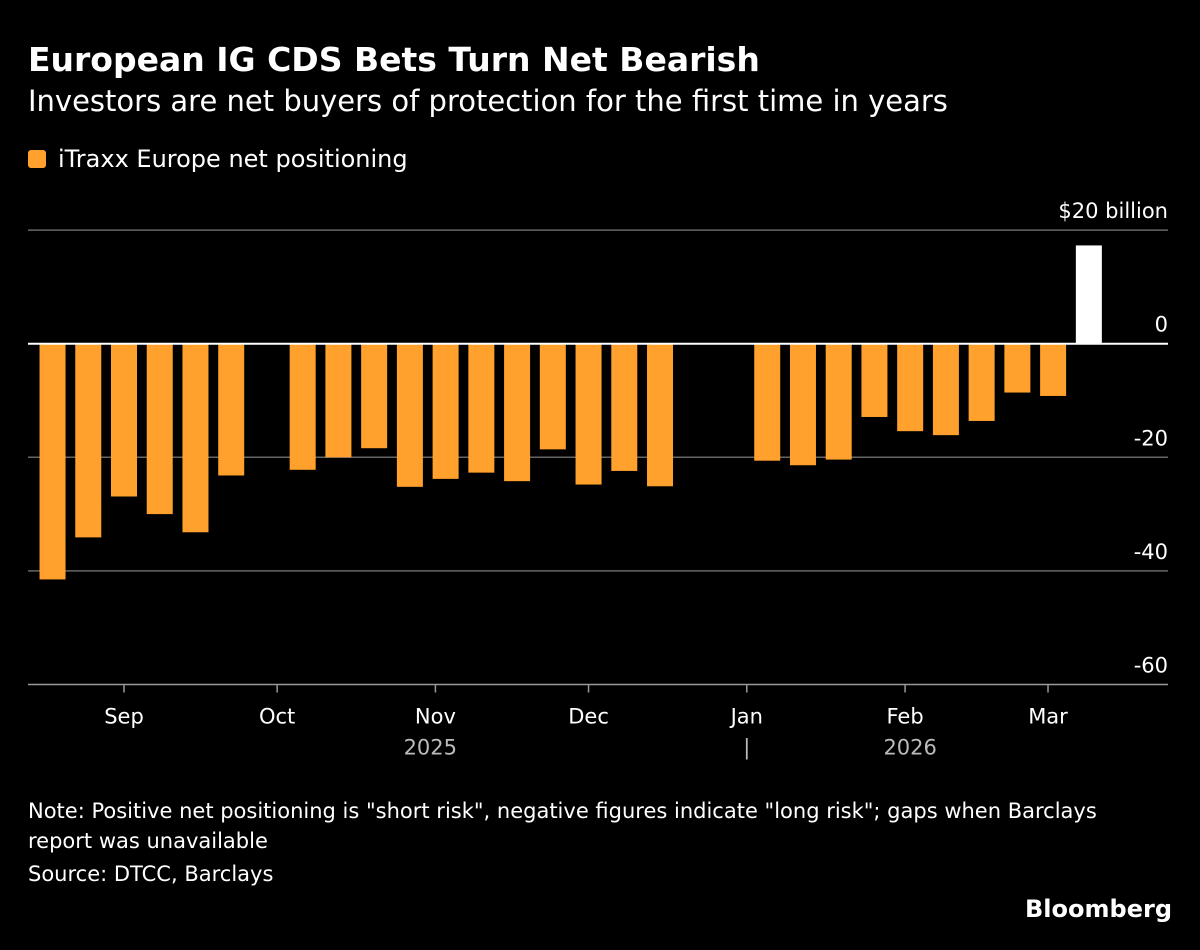 Image resolution: width=1200 pixels, height=950 pixels. What do you see at coordinates (746, 748) in the screenshot?
I see `year-label: |` at bounding box center [746, 748].